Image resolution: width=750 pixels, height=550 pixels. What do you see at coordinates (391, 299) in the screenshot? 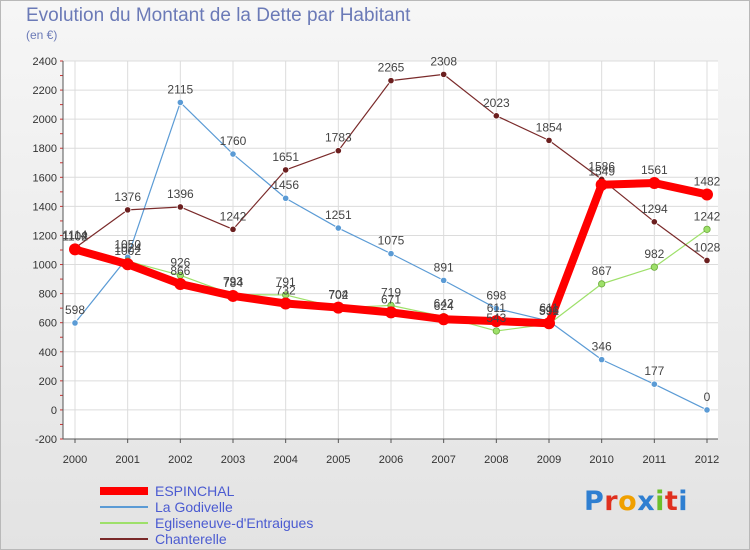
I see `data-label: 671` at bounding box center [391, 299].